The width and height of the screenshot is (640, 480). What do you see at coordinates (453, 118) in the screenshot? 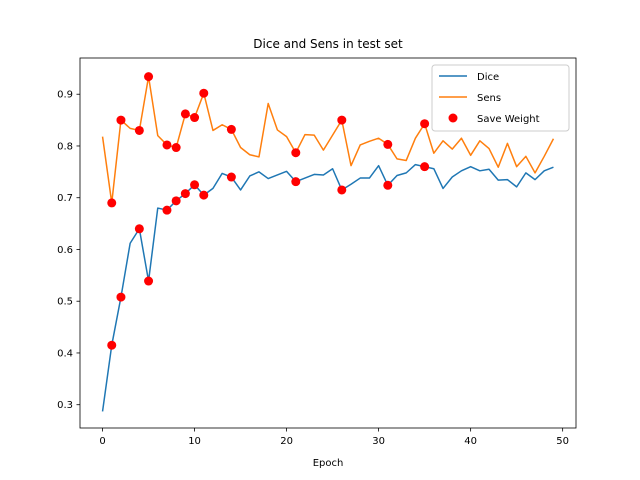
I see `legend-save-weight-swatch` at bounding box center [453, 118].